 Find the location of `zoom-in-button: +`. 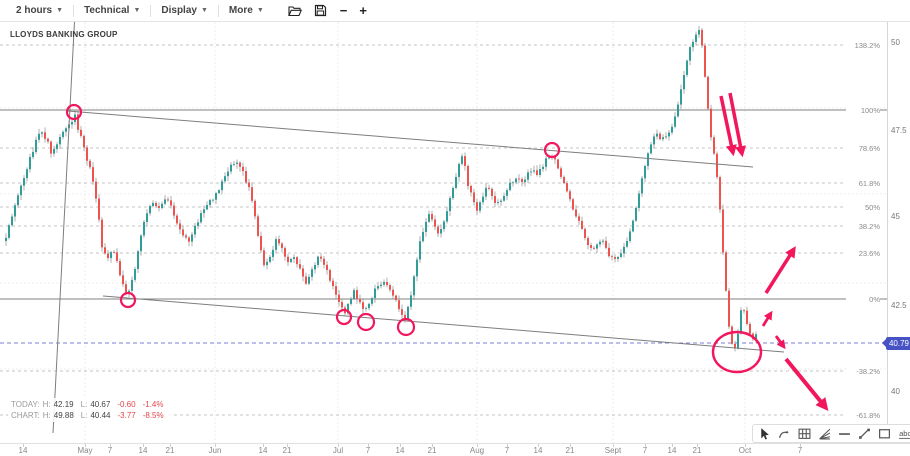

zoom-in-button: + is located at coordinates (363, 10).